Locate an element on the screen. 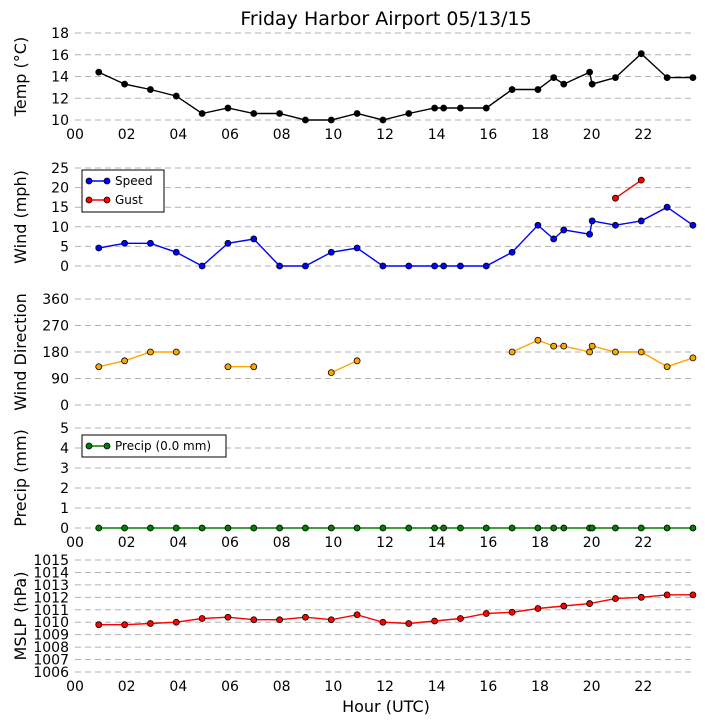  legend-box is located at coordinates (123, 191).